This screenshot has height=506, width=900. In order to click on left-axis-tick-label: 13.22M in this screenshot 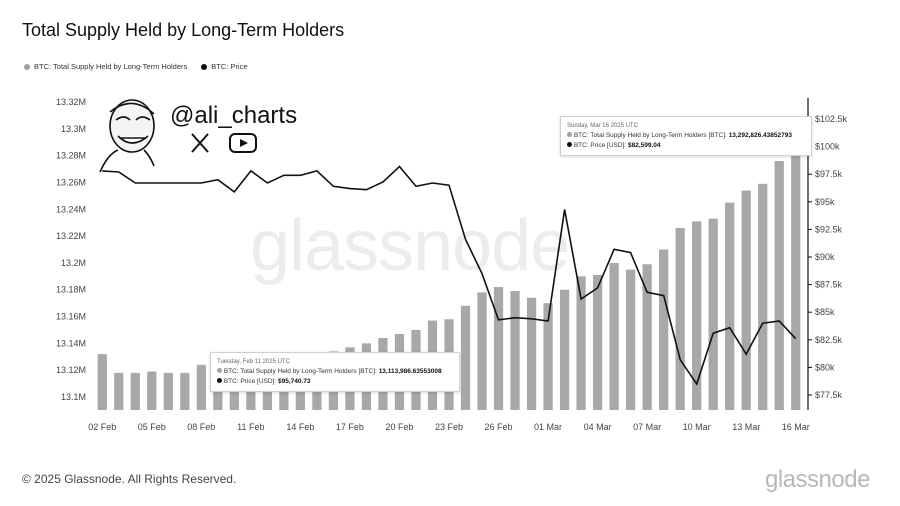, I will do `click(71, 236)`.